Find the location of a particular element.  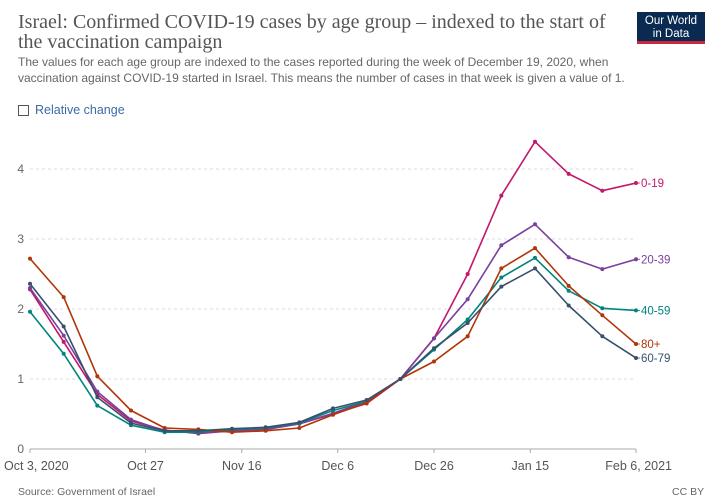

x-tick-label: Nov 16 is located at coordinates (242, 466).